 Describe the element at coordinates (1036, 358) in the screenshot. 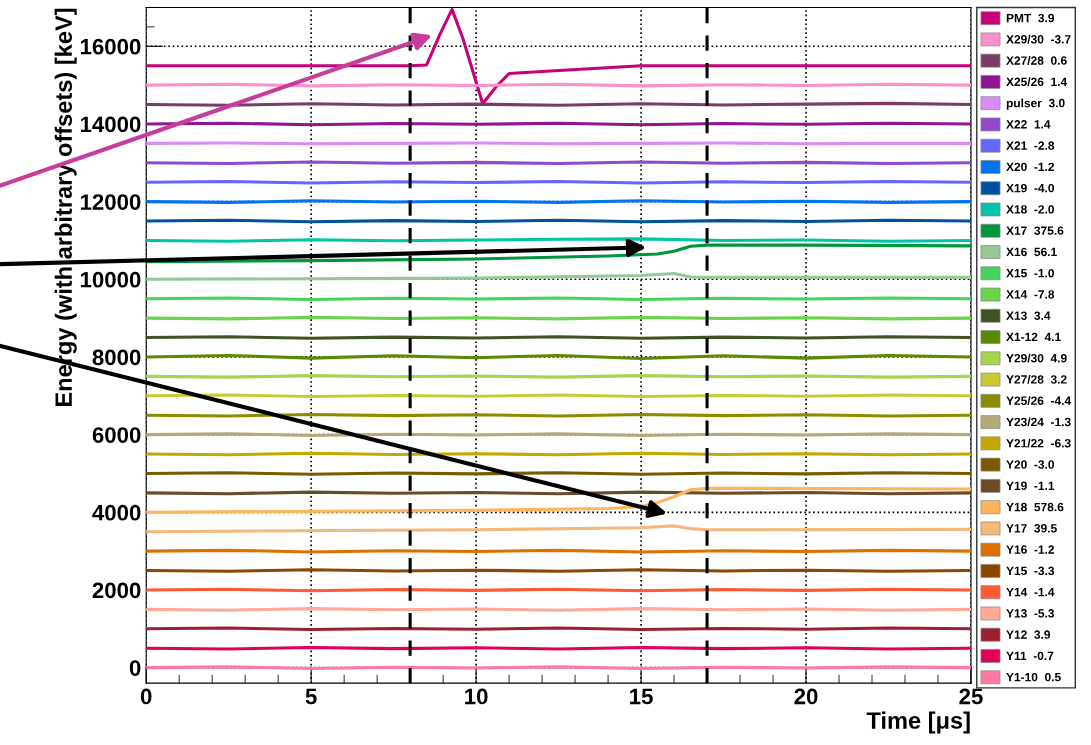

I see `legend-label: Y29/30 4.9` at that location.